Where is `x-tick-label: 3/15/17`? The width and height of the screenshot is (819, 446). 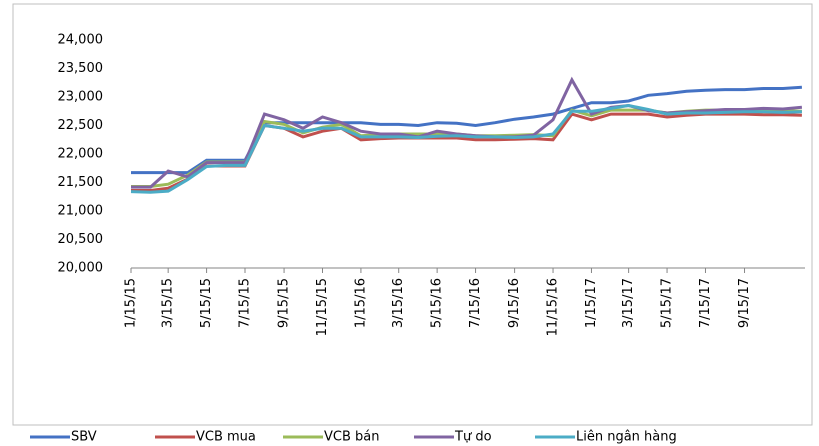 x-tick-label: 3/15/17 is located at coordinates (628, 303).